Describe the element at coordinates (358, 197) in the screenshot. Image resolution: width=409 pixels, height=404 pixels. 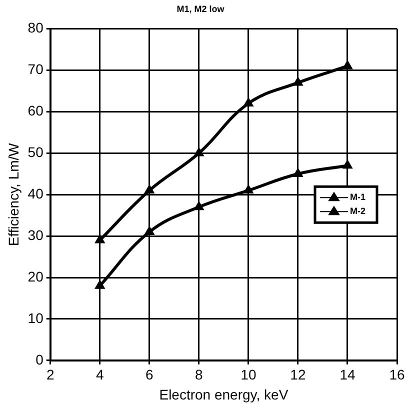
I see `legend-label: M-1` at that location.